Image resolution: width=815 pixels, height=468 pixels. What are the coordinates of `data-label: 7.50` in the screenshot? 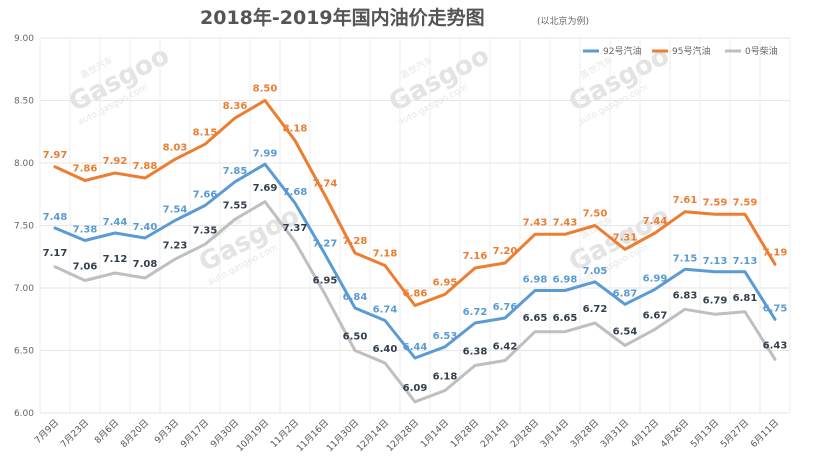 It's located at (595, 214).